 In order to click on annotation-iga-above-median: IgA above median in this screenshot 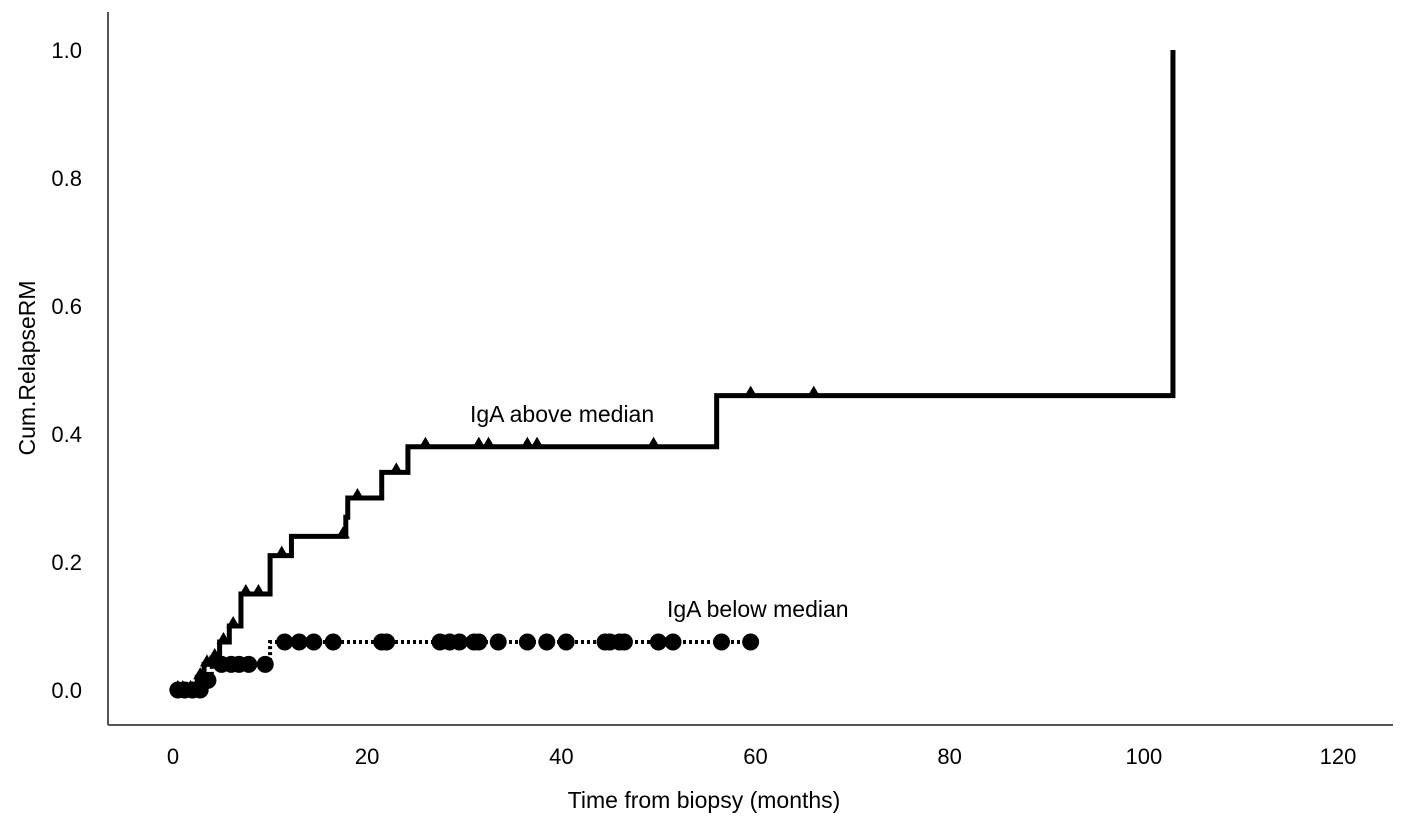, I will do `click(562, 414)`.